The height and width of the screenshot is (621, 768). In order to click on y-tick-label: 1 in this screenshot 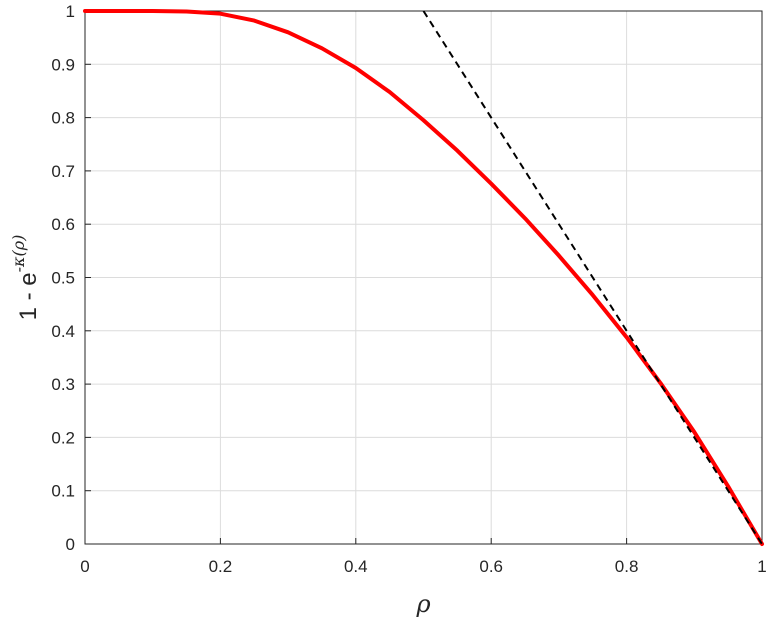, I will do `click(70, 11)`.